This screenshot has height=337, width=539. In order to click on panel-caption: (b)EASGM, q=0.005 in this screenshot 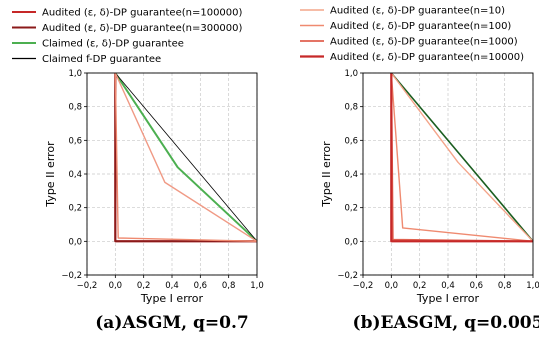, I will do `click(446, 323)`.